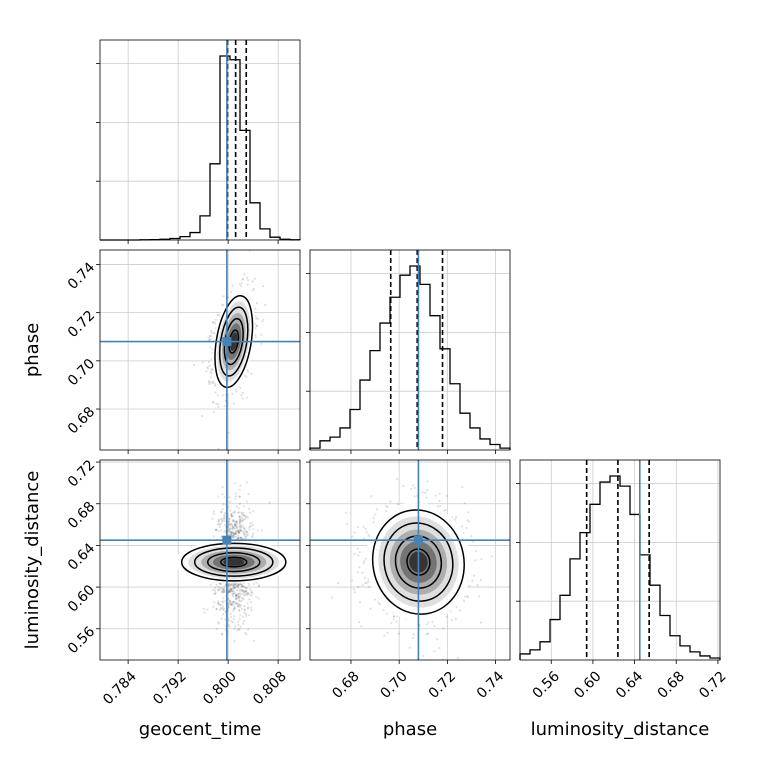 This screenshot has height=760, width=760. I want to click on x-tick-label: 0.60, so click(587, 684).